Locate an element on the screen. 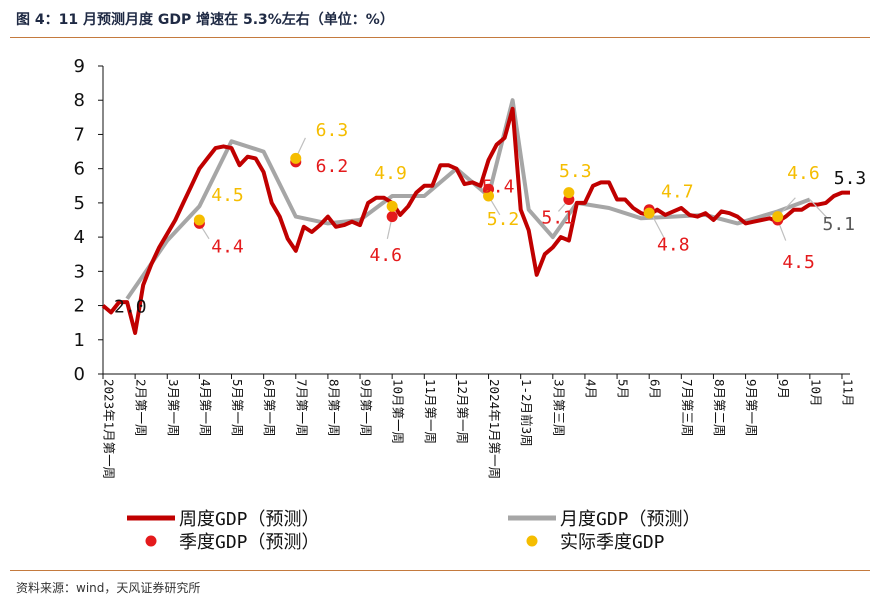 Image resolution: width=884 pixels, height=602 pixels. x-tick-label: 7月第三周 is located at coordinates (687, 408).